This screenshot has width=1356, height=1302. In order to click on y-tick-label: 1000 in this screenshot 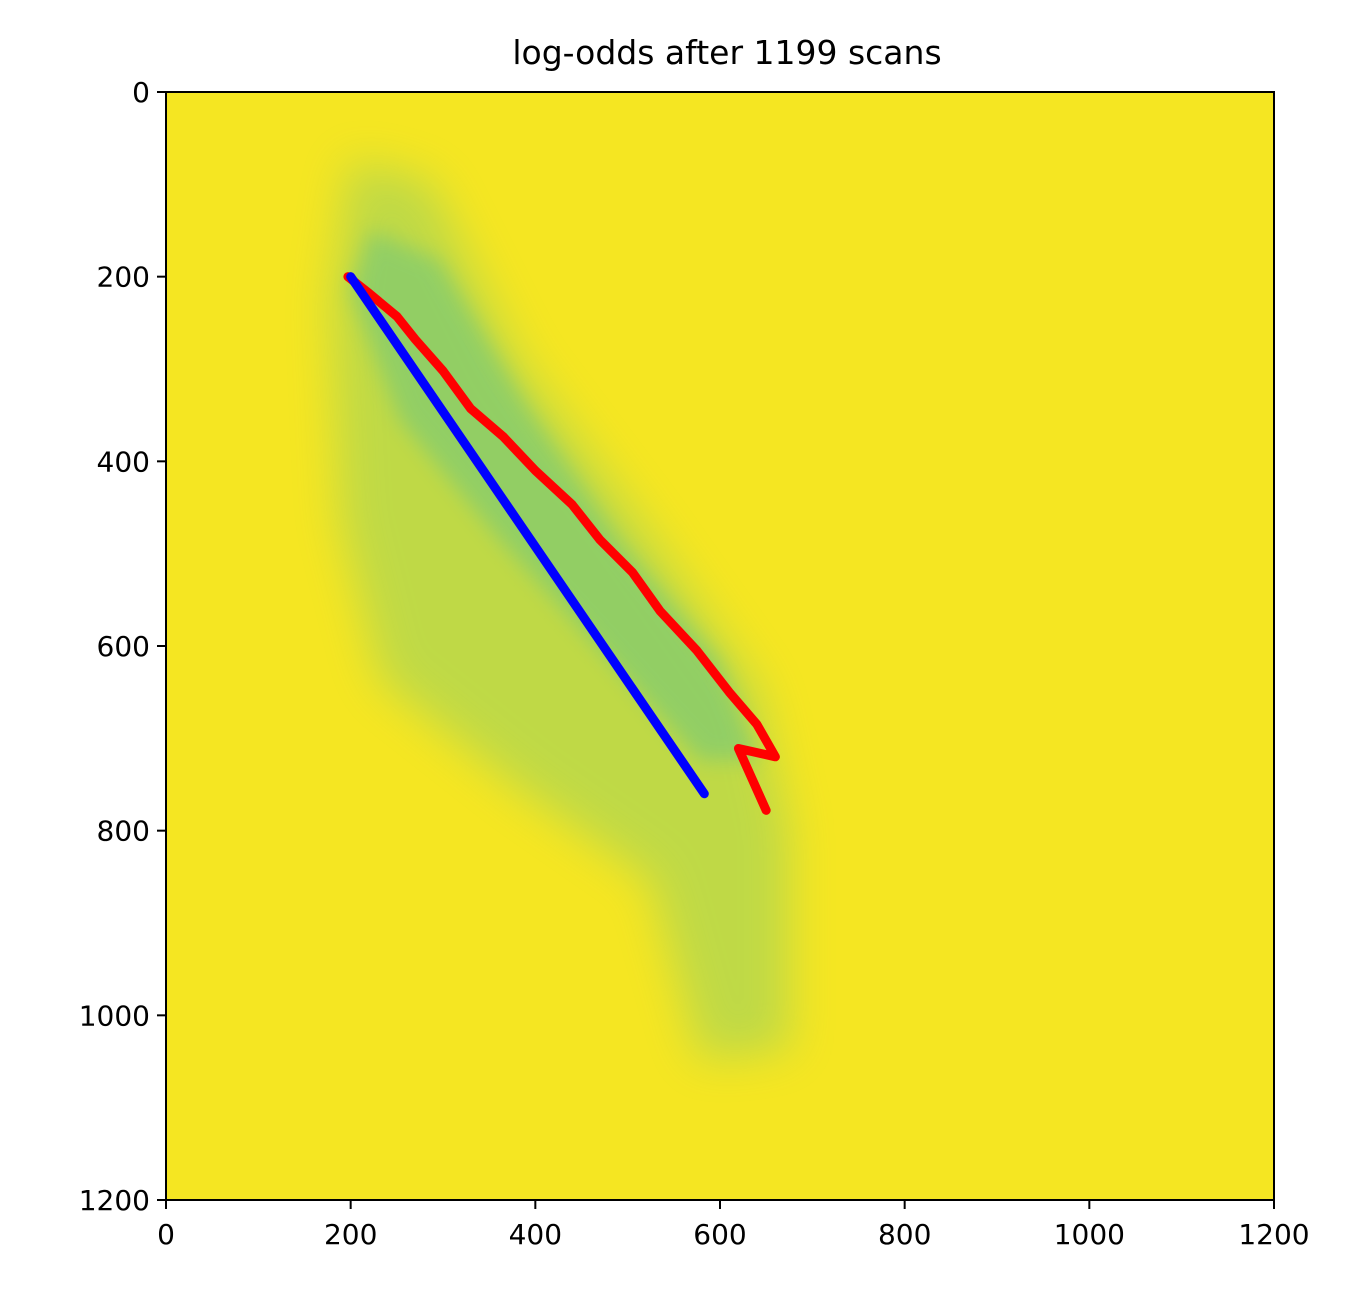, I will do `click(114, 1015)`.